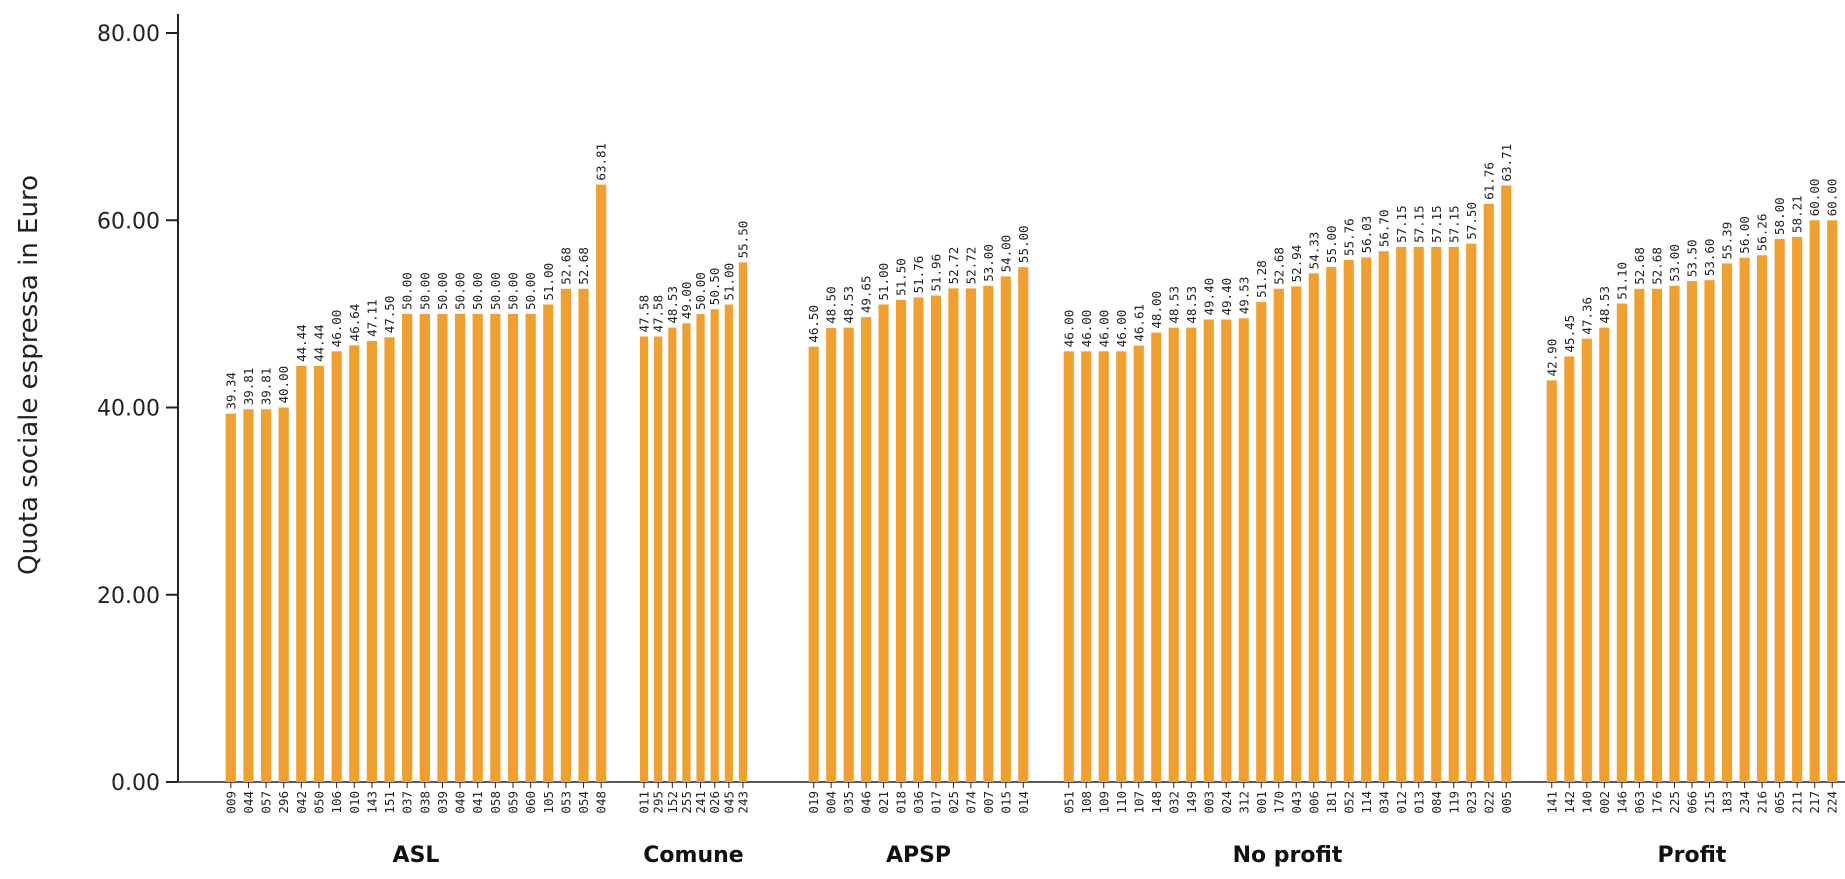 The image size is (1845, 879). Describe the element at coordinates (658, 314) in the screenshot. I see `value-label: 47.58` at that location.